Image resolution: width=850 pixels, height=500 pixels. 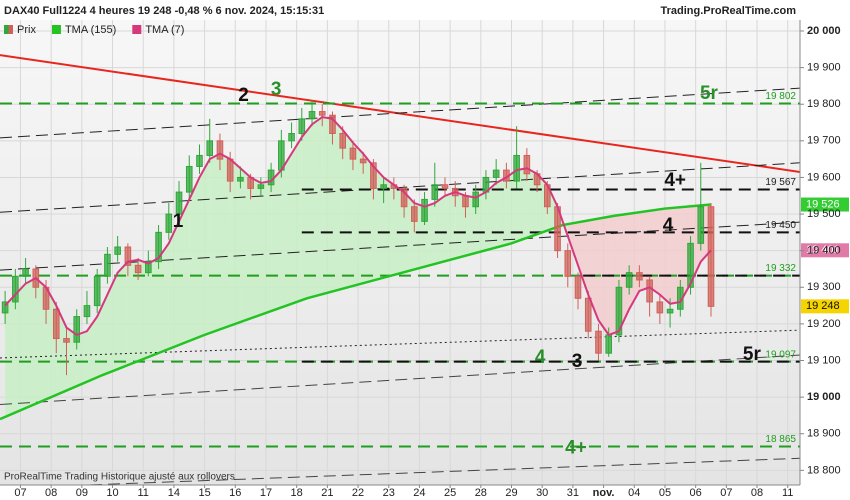 I want to click on y-tick-label: 19 500, so click(x=824, y=214).